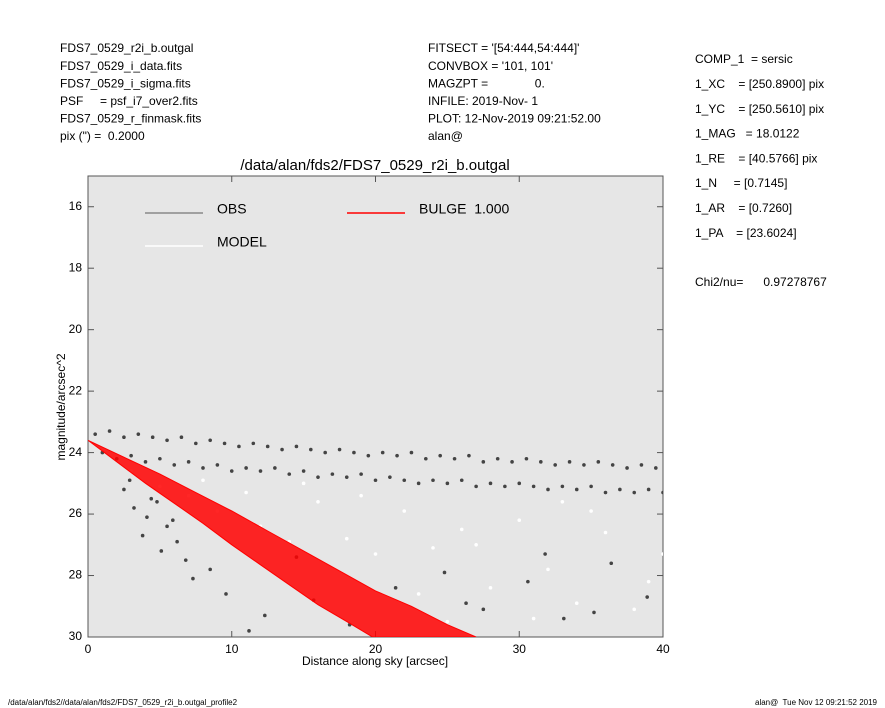  Describe the element at coordinates (503, 48) in the screenshot. I see `header-middle-line: FITSECT = '[54:444,54:444]'` at that location.